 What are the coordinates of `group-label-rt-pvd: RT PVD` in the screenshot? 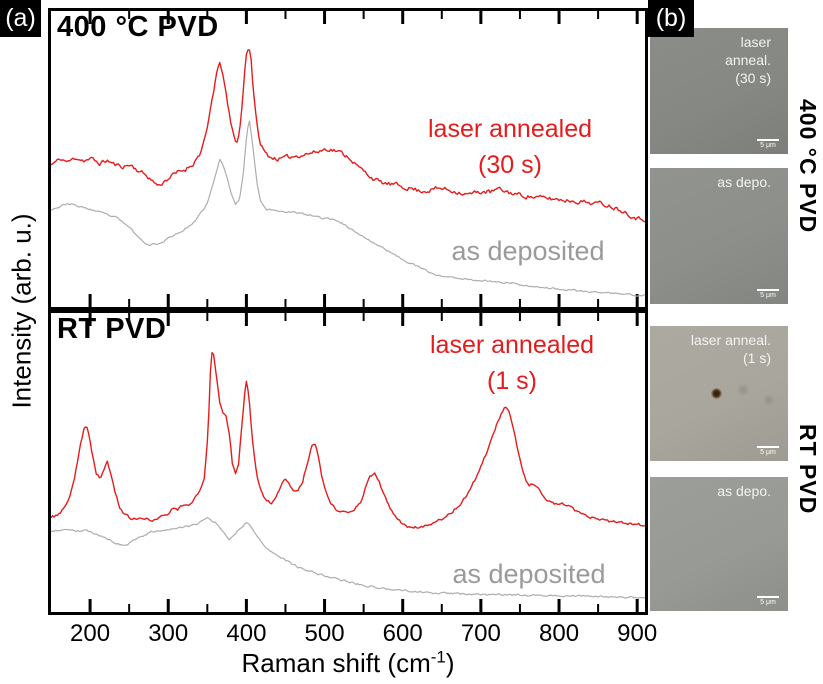 It's located at (808, 469).